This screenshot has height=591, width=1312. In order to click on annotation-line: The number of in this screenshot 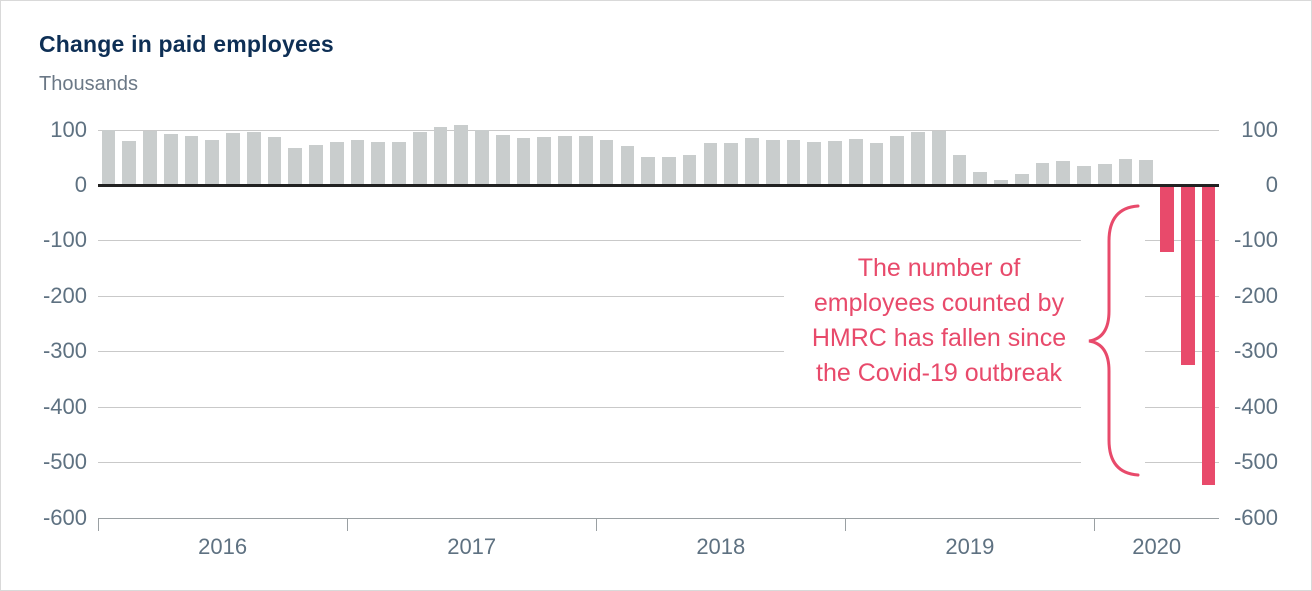, I will do `click(939, 268)`.